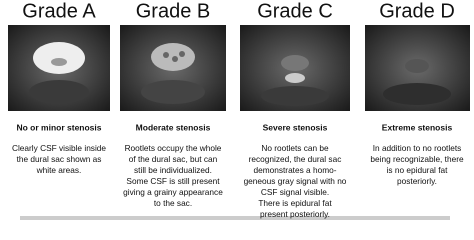 This screenshot has width=474, height=240. What do you see at coordinates (173, 148) in the screenshot?
I see `description-line: Rootlets occupy the whole` at bounding box center [173, 148].